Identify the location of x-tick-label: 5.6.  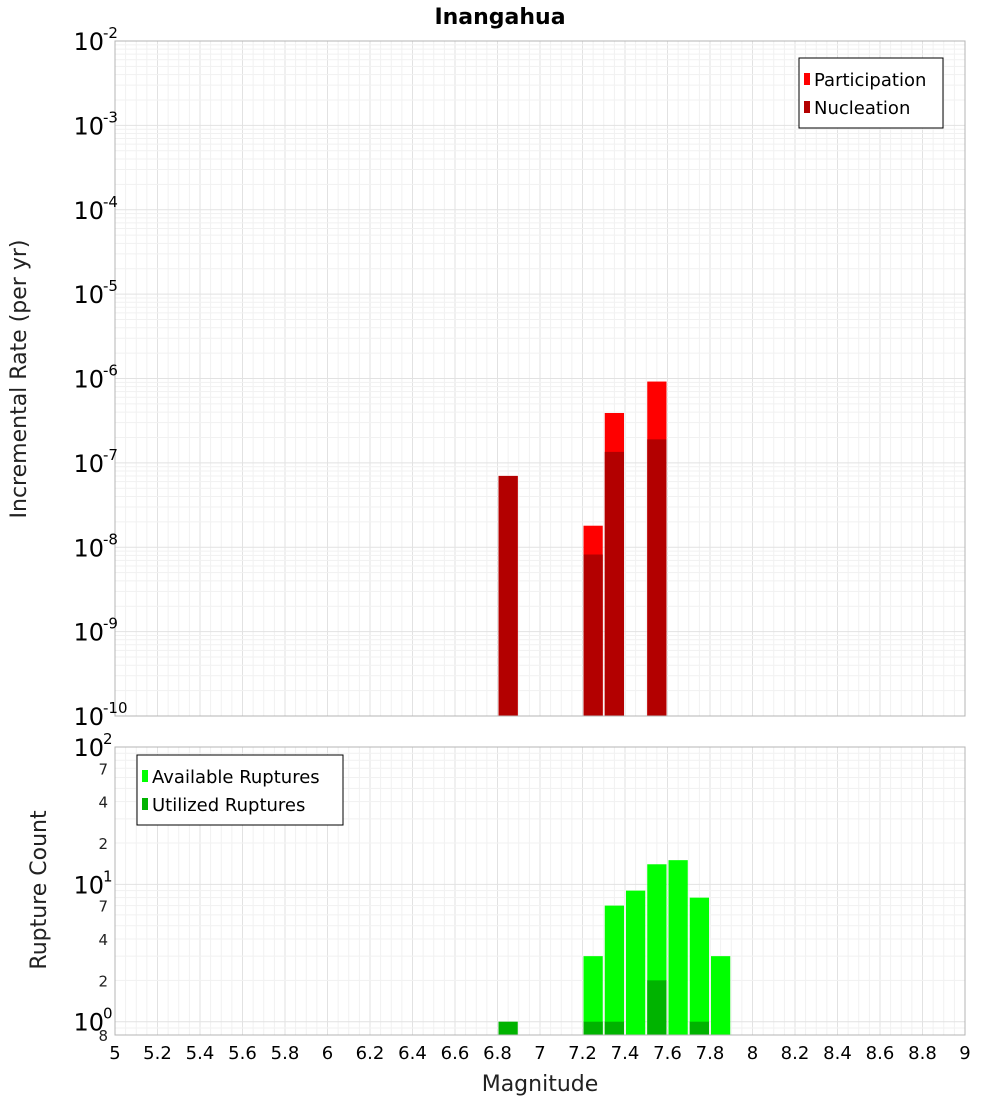
(242, 1053).